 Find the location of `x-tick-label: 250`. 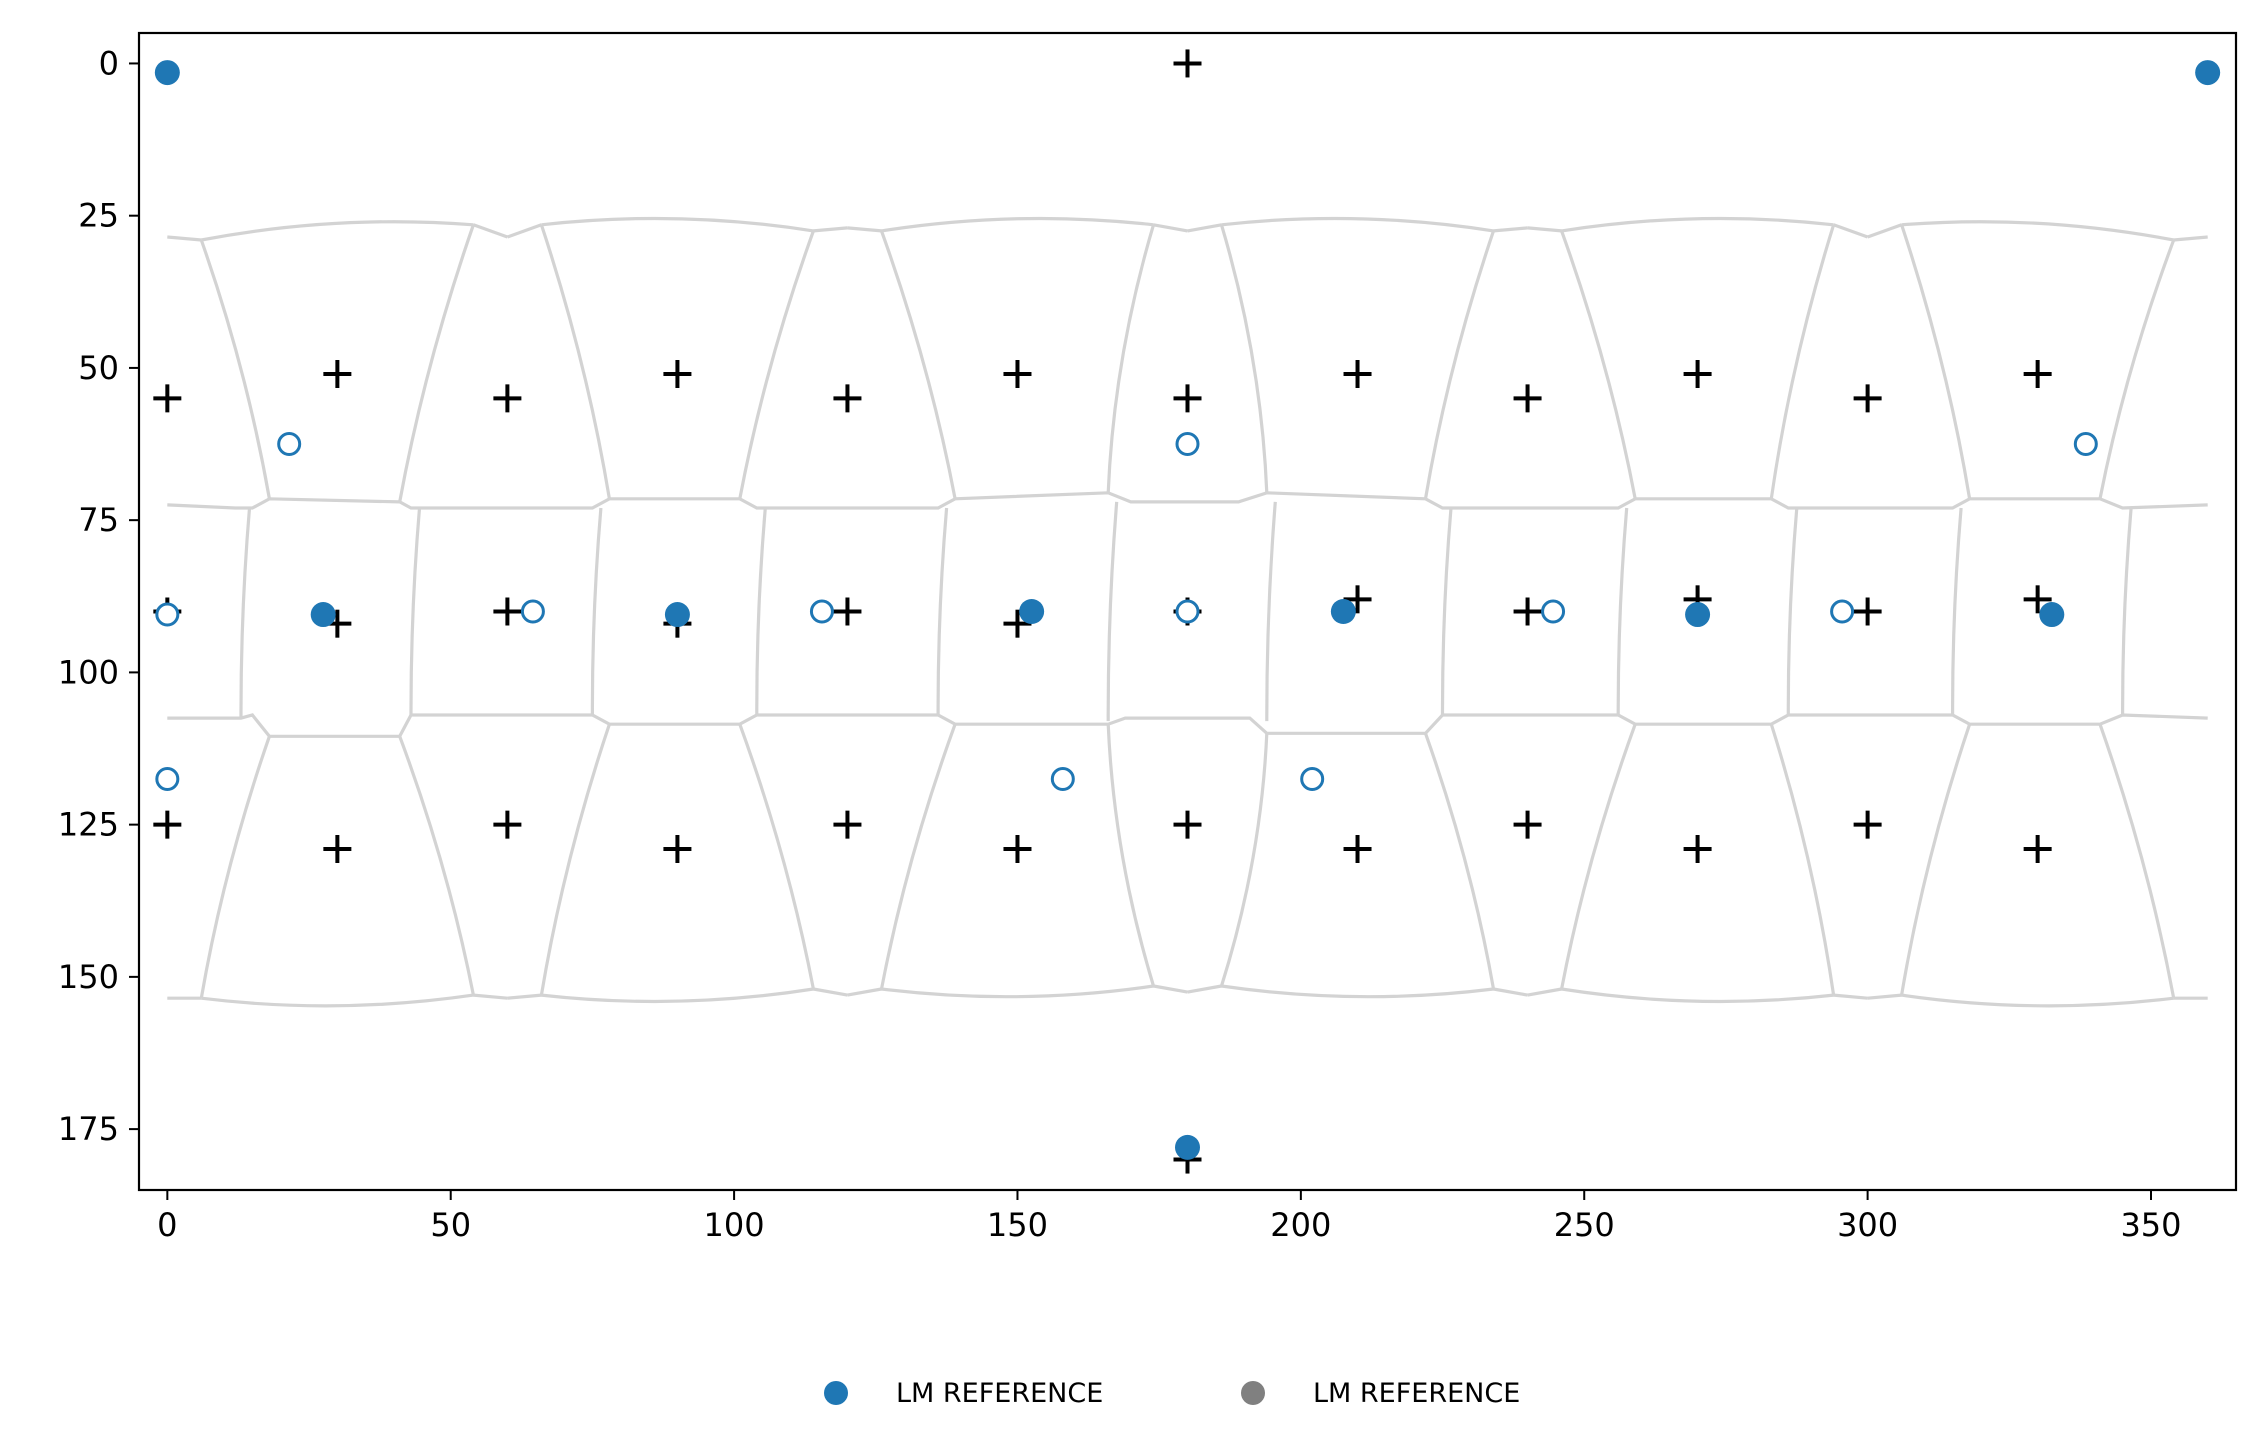

x-tick-label: 250 is located at coordinates (1584, 1225).